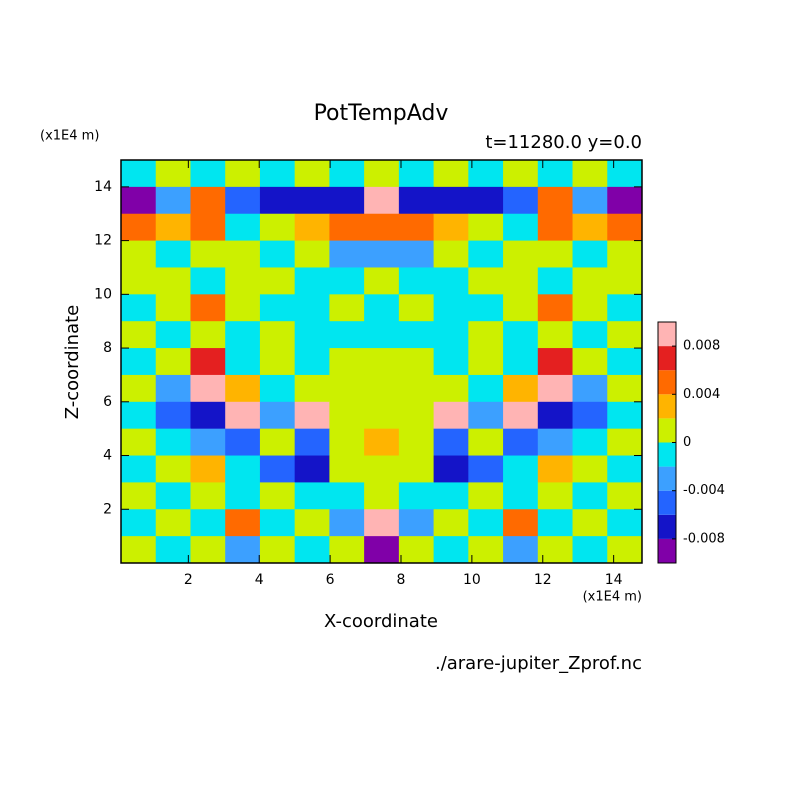 The height and width of the screenshot is (804, 804). I want to click on y-axis-label: Z-coordinate, so click(72, 362).